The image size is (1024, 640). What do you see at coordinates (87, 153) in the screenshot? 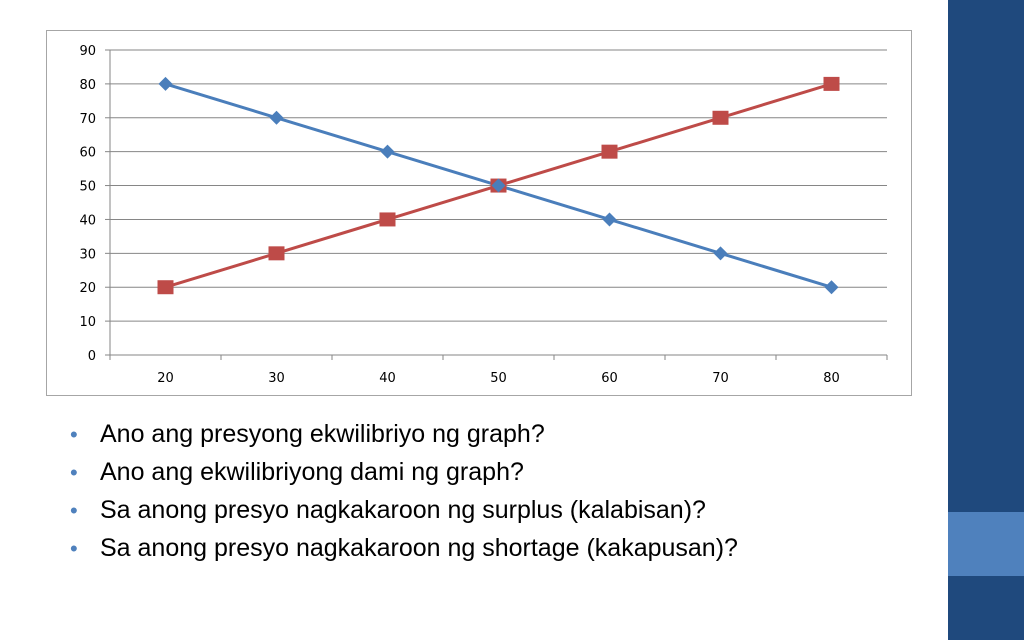
I see `y-tick-label: 60` at bounding box center [87, 153].